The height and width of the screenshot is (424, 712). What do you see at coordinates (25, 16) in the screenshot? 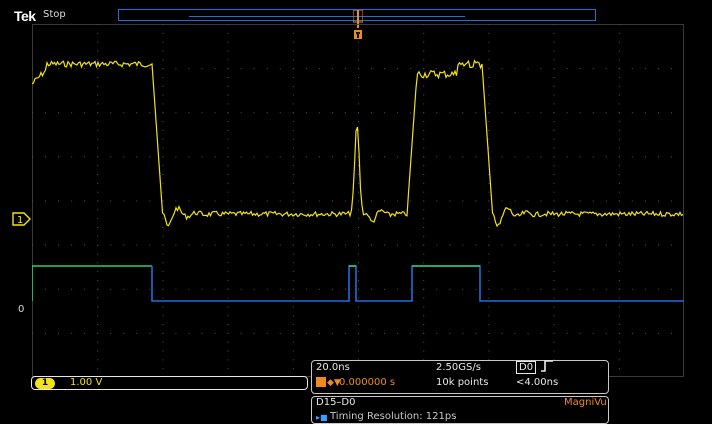
I see `brand-logo: Tek` at bounding box center [25, 16].